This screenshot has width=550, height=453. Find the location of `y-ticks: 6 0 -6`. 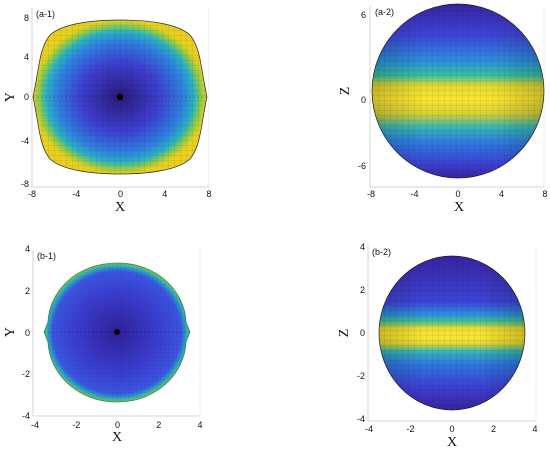

y-ticks: 6 0 -6 is located at coordinates (362, 90).